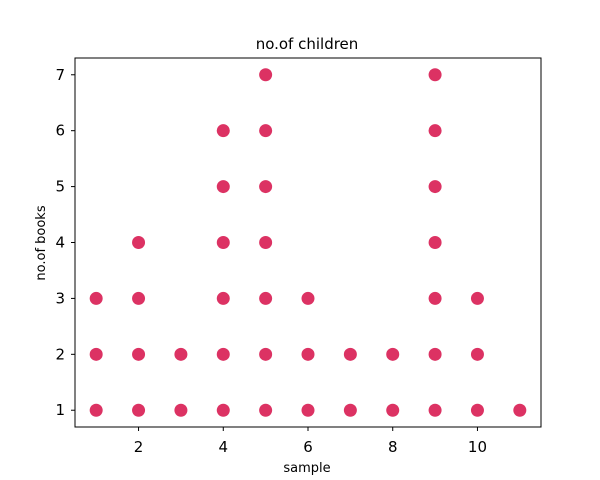 Image resolution: width=600 pixels, height=480 pixels. Describe the element at coordinates (60, 298) in the screenshot. I see `y-tick-label: 3` at that location.